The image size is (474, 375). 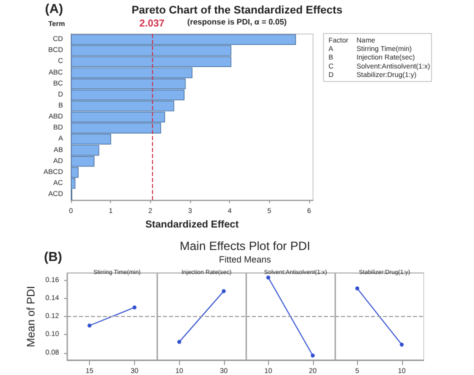 What do you see at coordinates (237, 22) in the screenshot?
I see `chart-subtitle: (response is PDI, α = 0.05)` at bounding box center [237, 22].